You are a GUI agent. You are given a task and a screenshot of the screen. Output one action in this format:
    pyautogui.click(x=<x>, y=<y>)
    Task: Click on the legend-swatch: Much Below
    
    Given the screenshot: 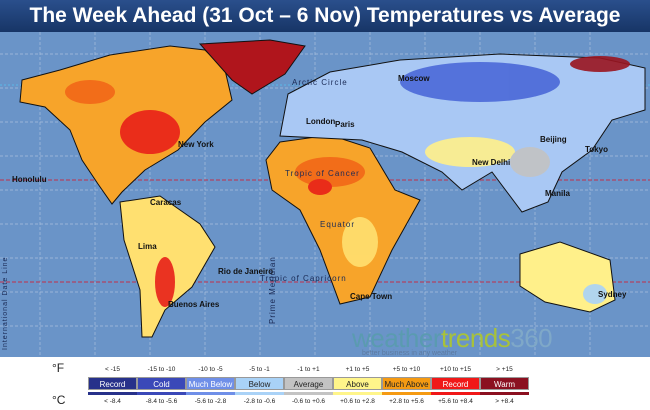 What is the action you would take?
    pyautogui.click(x=210, y=386)
    